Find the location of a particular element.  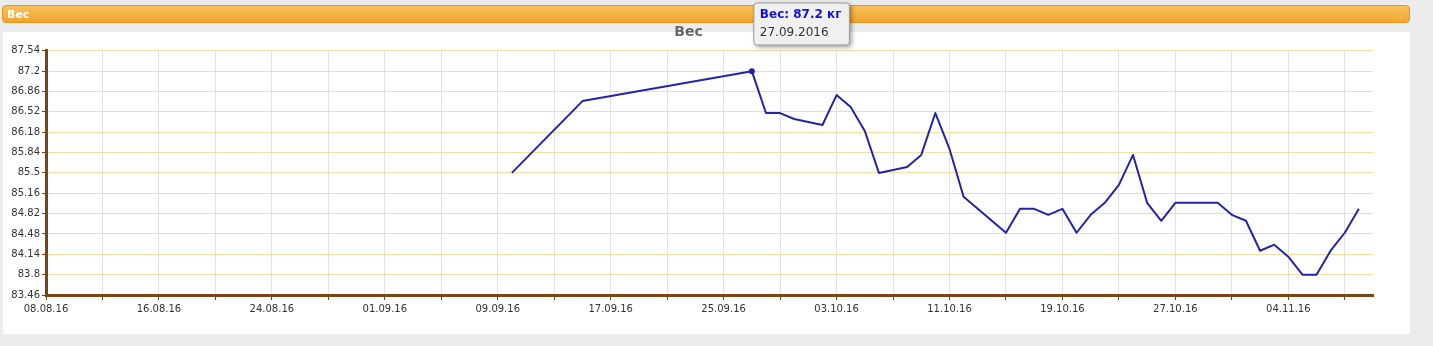

annotation: Вес: 87.2 кг 27.09.2016 is located at coordinates (800, 23).